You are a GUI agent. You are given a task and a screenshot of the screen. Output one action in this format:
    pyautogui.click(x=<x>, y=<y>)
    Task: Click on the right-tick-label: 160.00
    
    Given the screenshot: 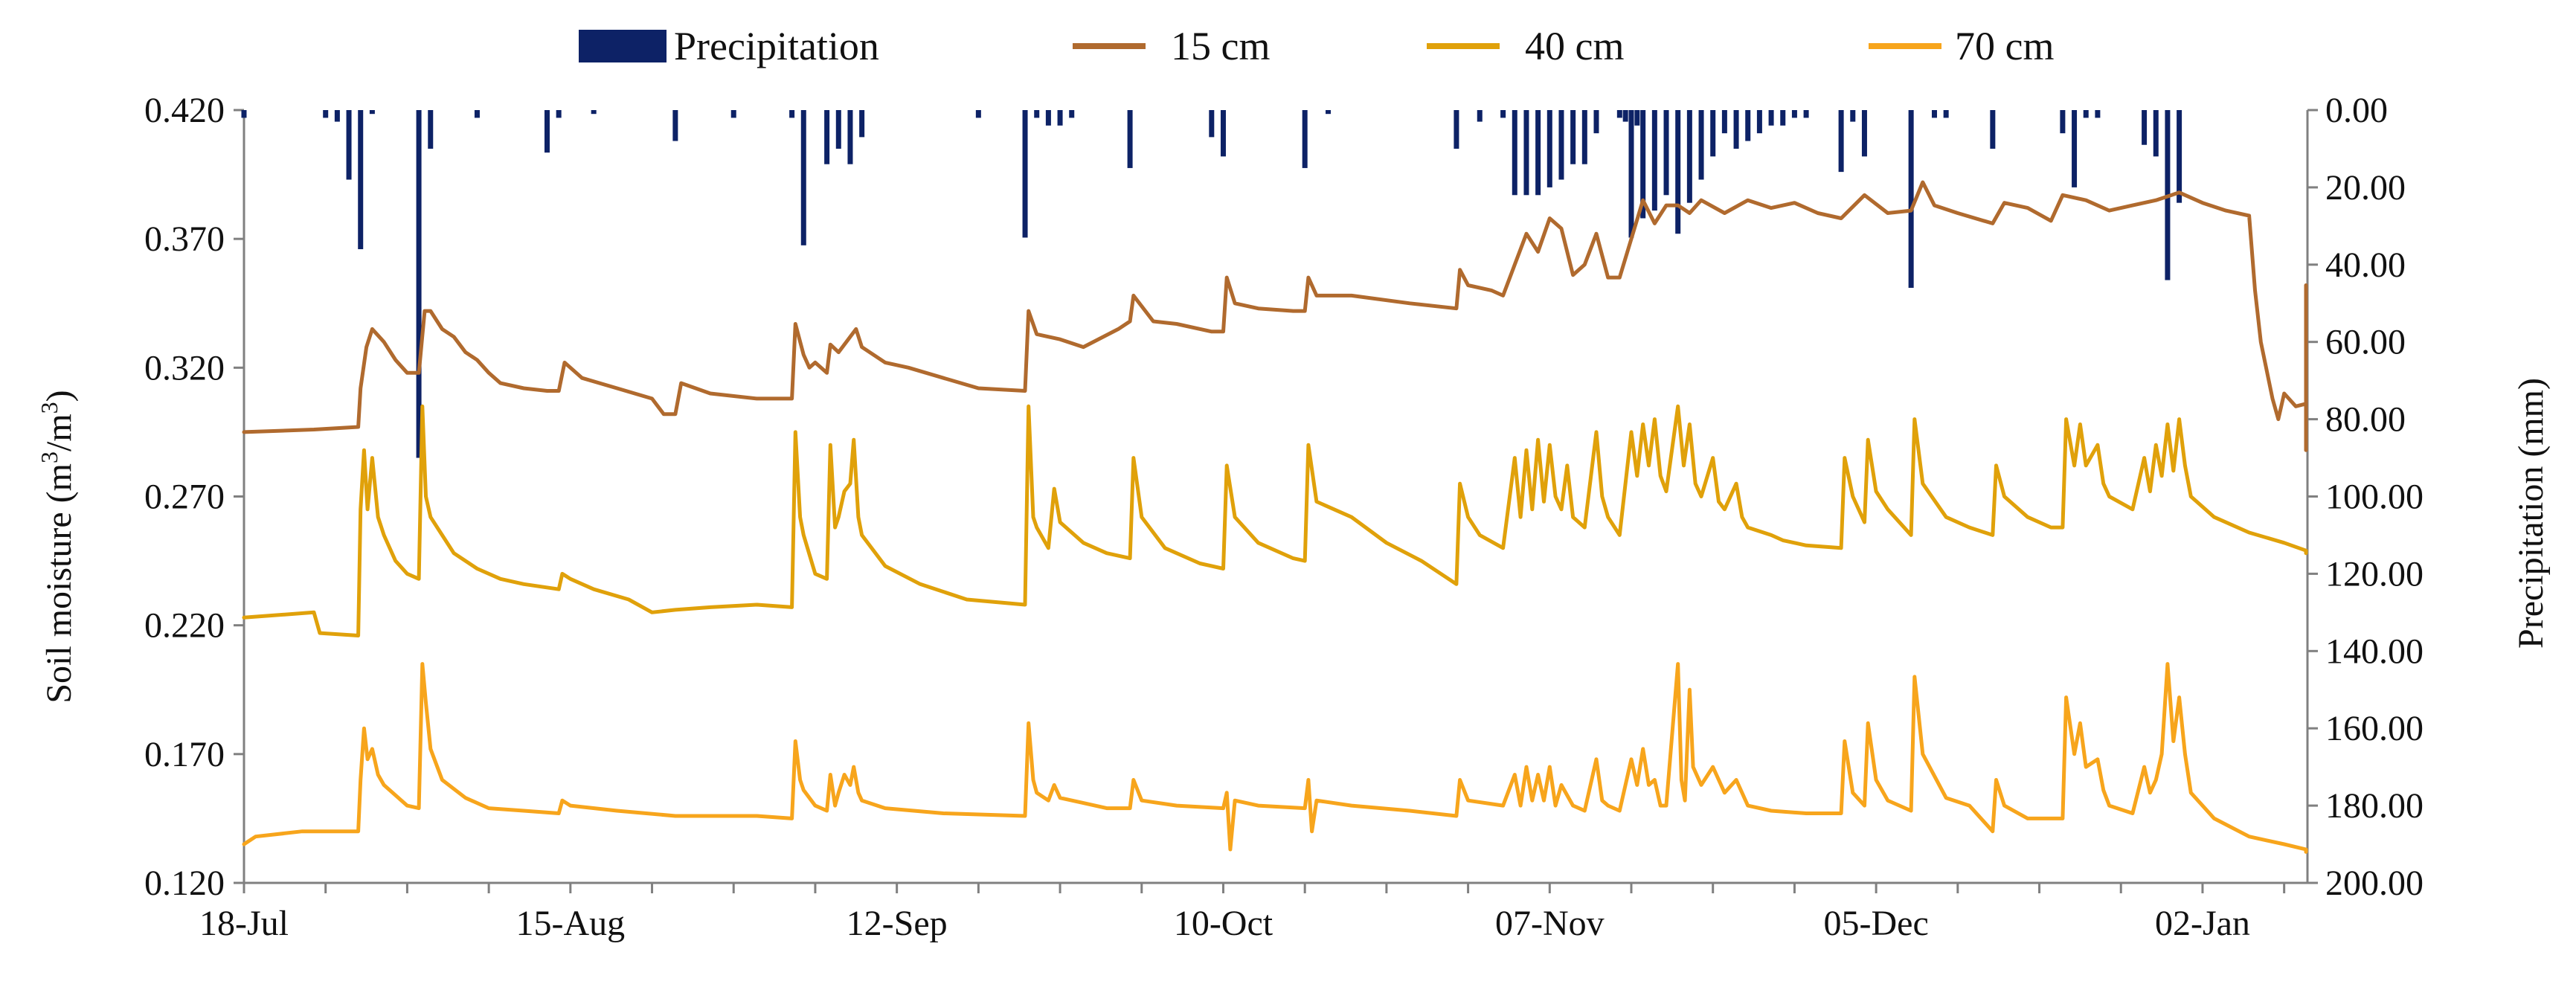 What is the action you would take?
    pyautogui.click(x=2374, y=728)
    